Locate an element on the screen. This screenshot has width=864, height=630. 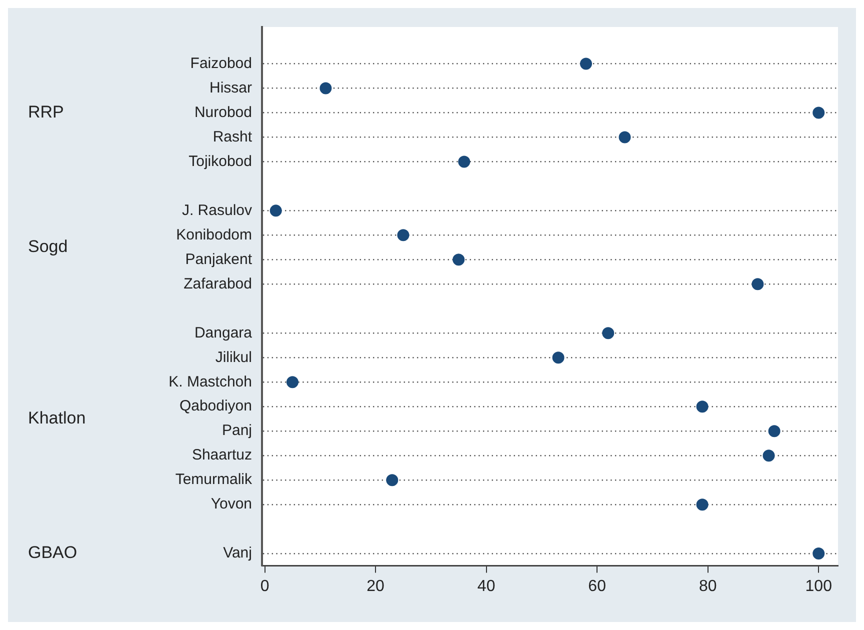
text: Khatlon is located at coordinates (57, 418).